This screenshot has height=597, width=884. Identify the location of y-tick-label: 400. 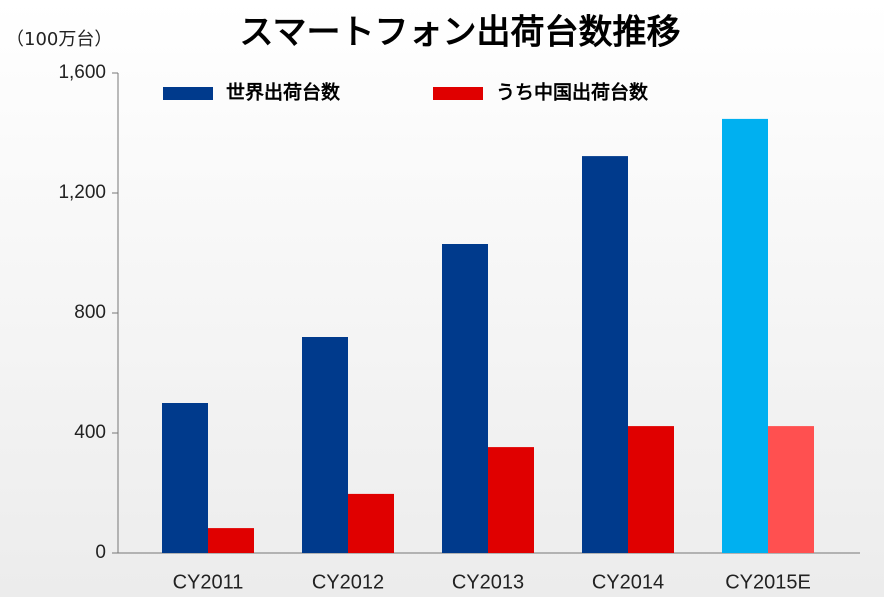
(90, 432).